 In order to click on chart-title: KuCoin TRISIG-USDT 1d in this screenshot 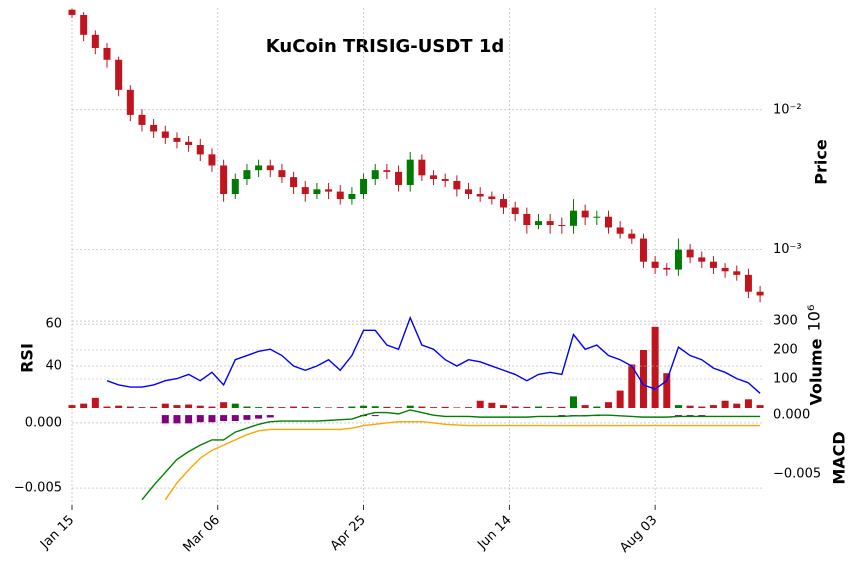, I will do `click(385, 46)`.